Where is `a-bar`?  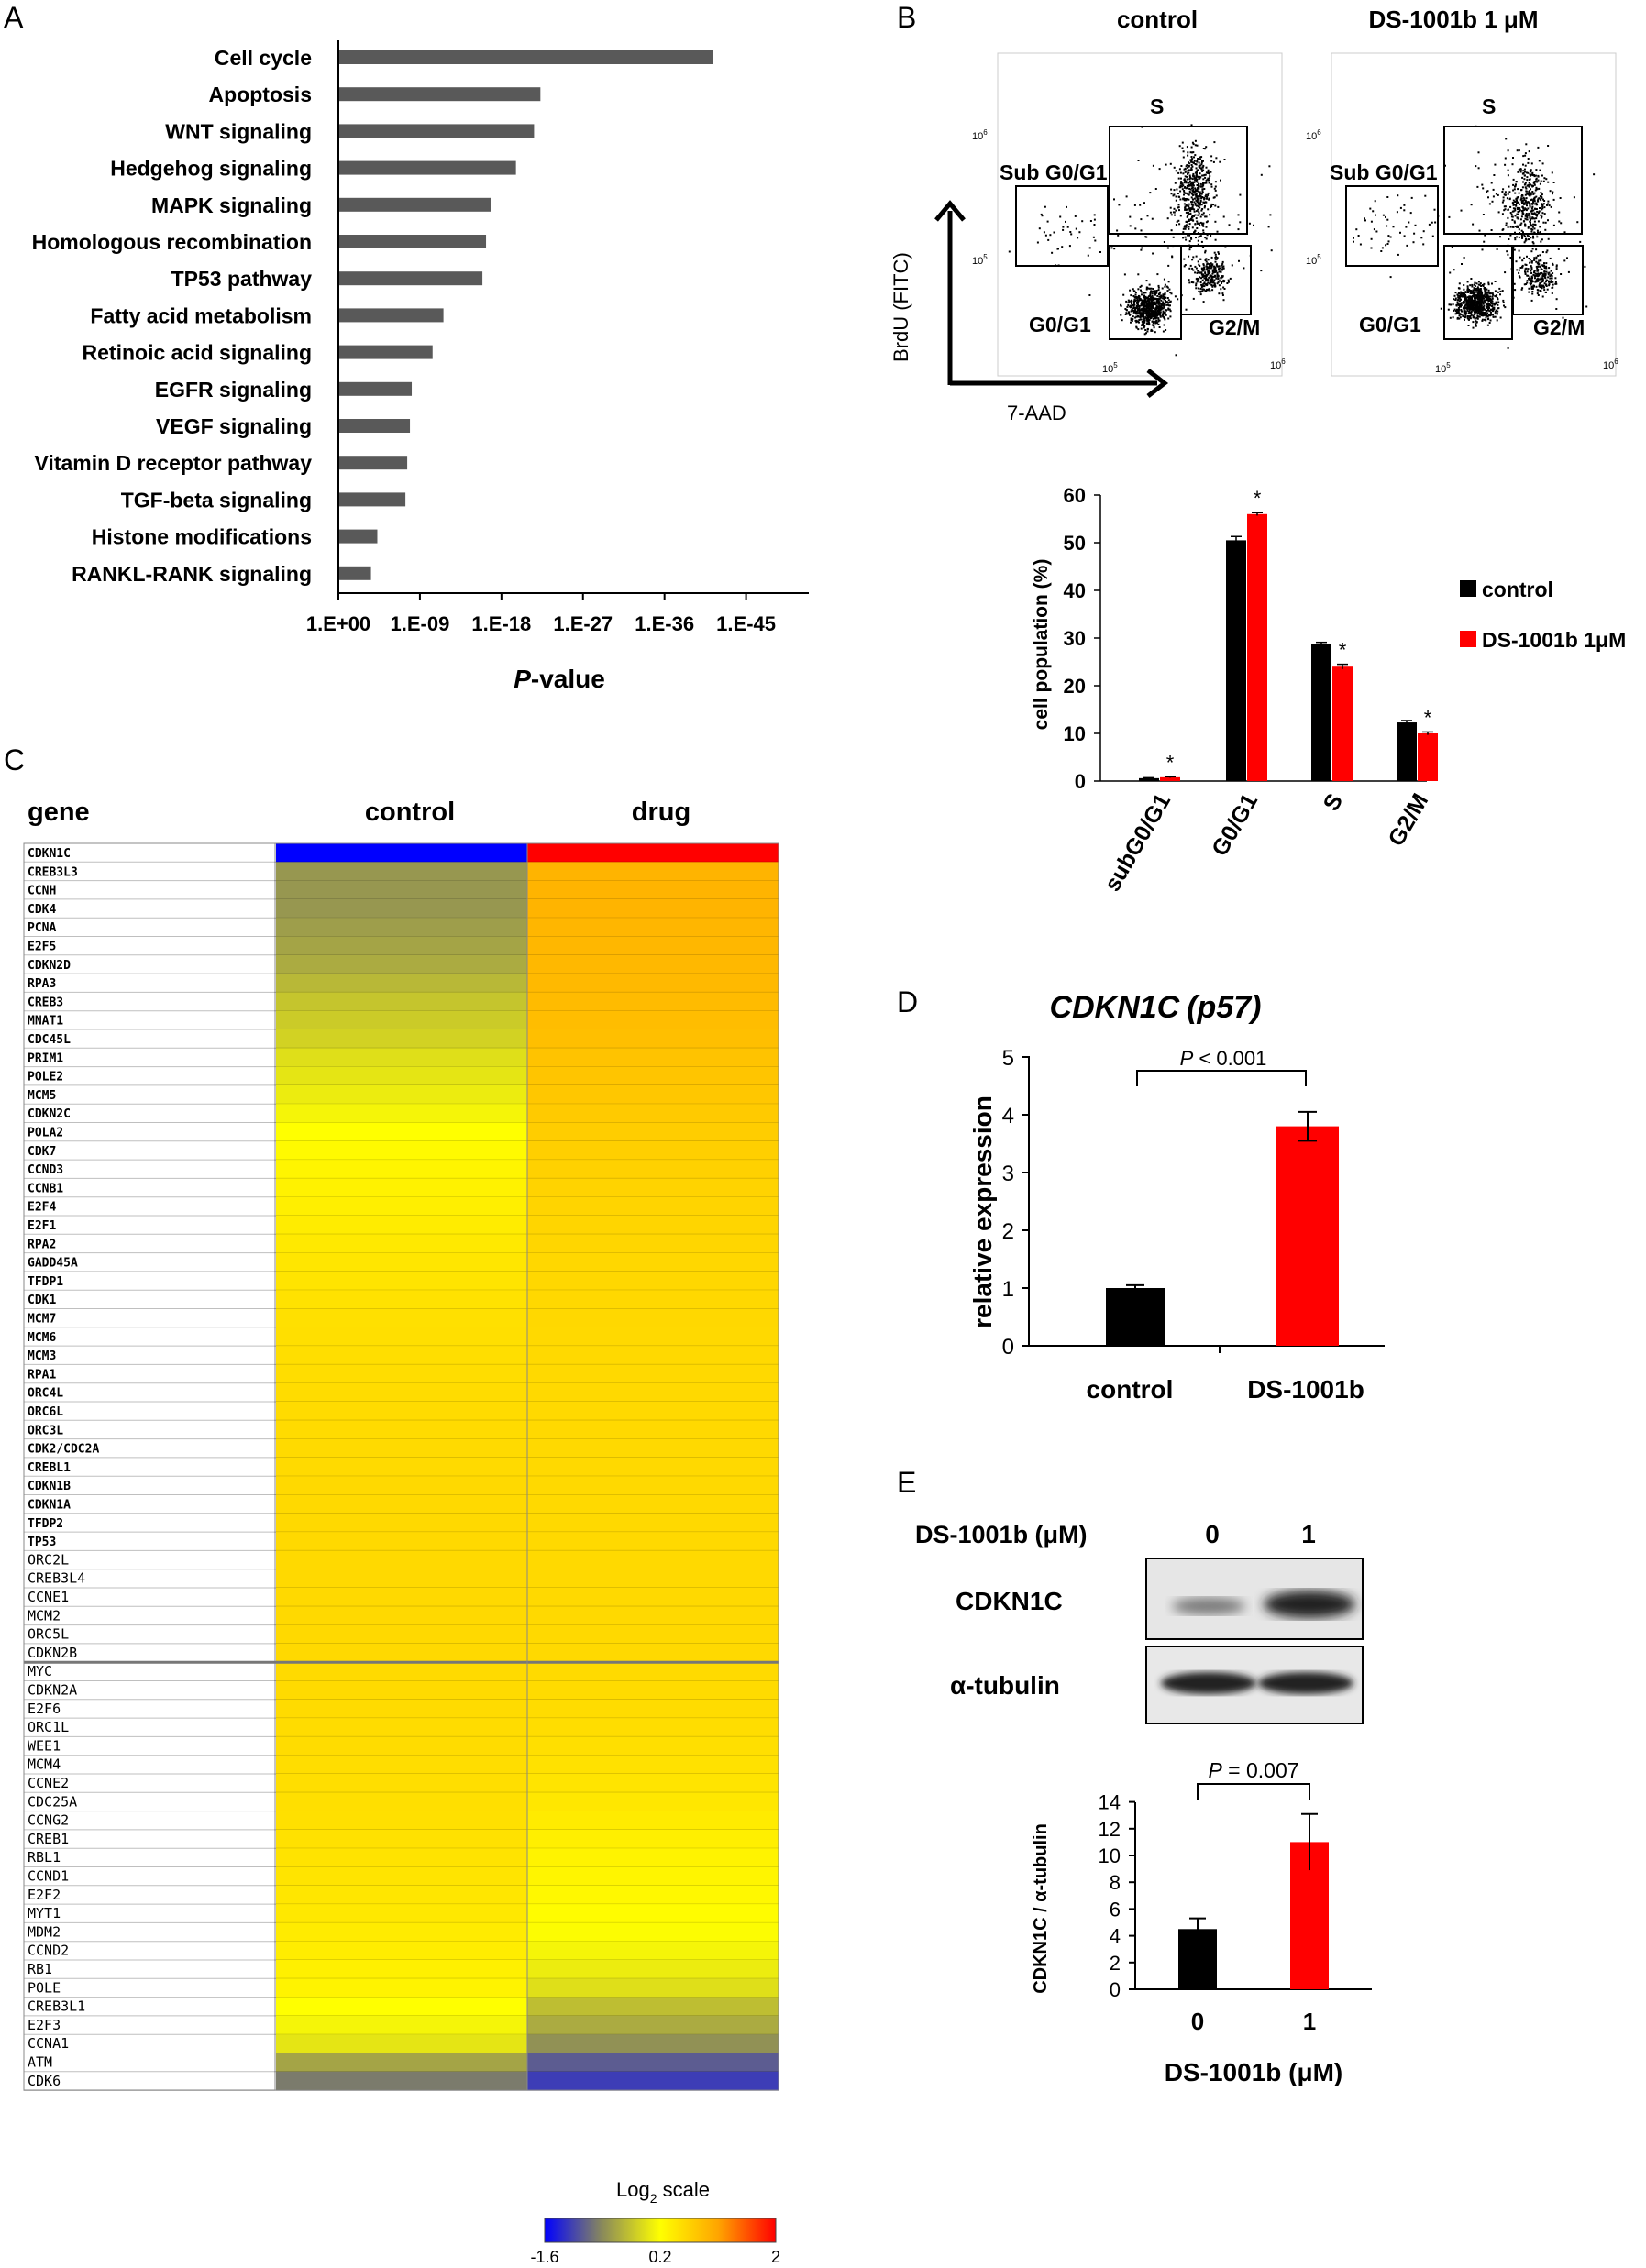
a-bar is located at coordinates (386, 352).